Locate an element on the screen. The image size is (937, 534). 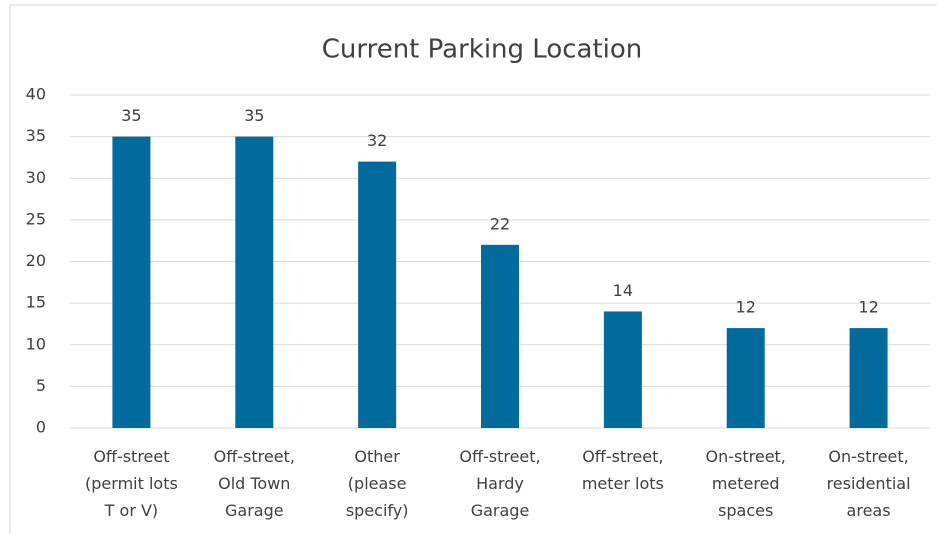
chart-title: Current Parking Location is located at coordinates (482, 50).